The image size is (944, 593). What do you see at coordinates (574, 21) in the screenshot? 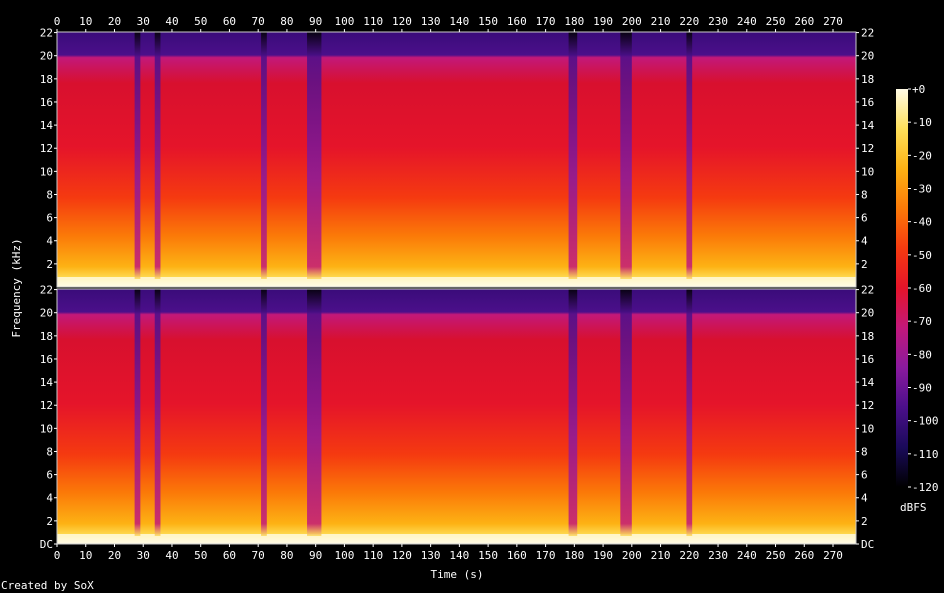
I see `x-tick-label-top: 180` at bounding box center [574, 21].